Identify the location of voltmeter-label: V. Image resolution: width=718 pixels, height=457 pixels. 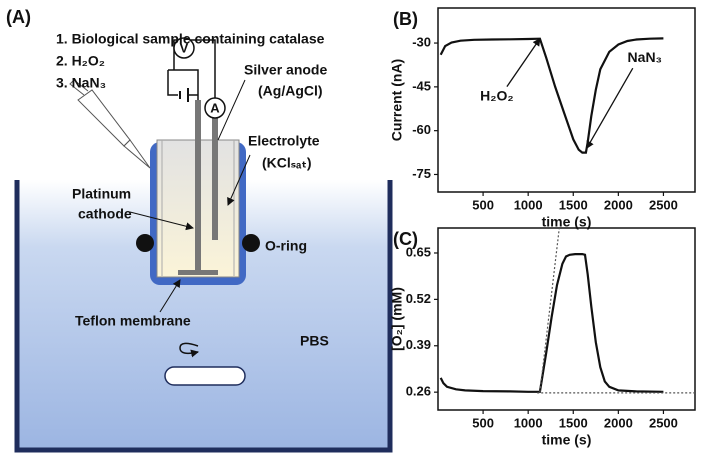
(184, 47).